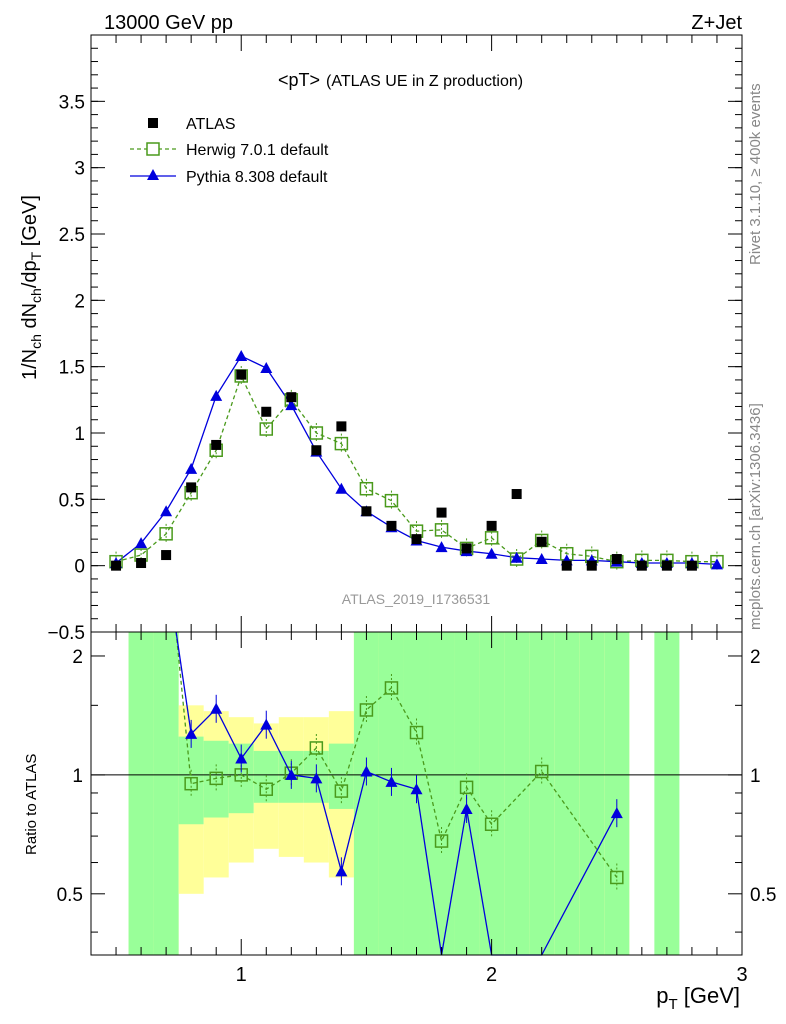  Describe the element at coordinates (755, 516) in the screenshot. I see `mcplots-label: mcplots.cern.ch [arXiv:1306.3436]` at that location.